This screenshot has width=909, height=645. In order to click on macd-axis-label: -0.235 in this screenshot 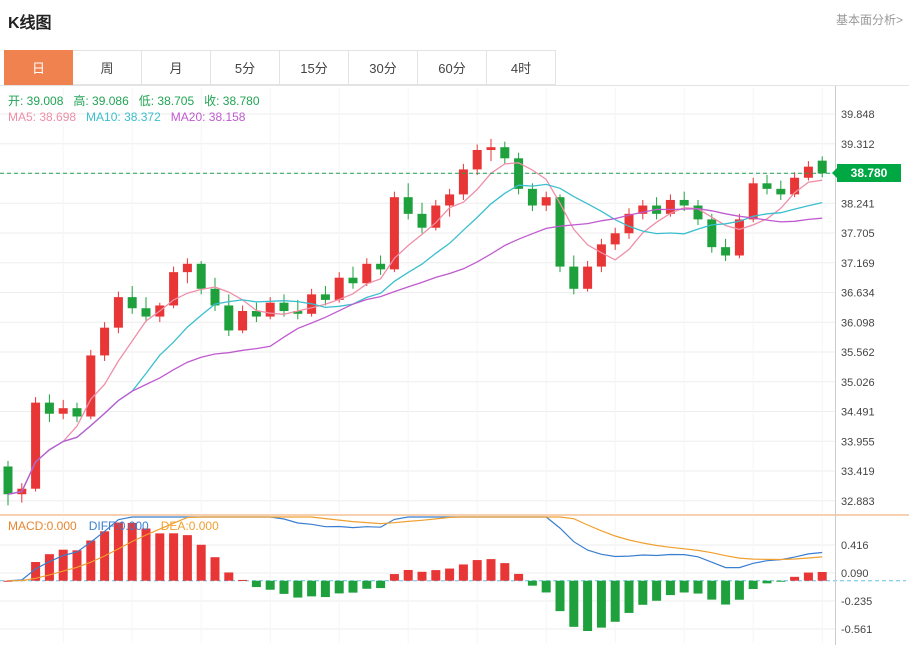, I will do `click(856, 602)`.